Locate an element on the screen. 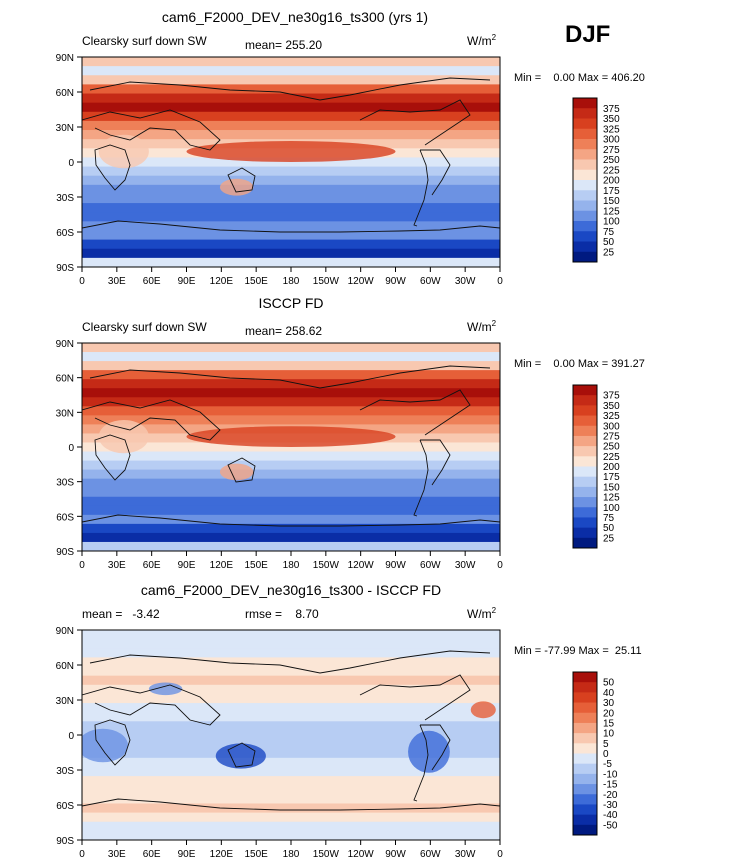  minmax-label: Min = -77.99 Max = 25.11 is located at coordinates (578, 651).